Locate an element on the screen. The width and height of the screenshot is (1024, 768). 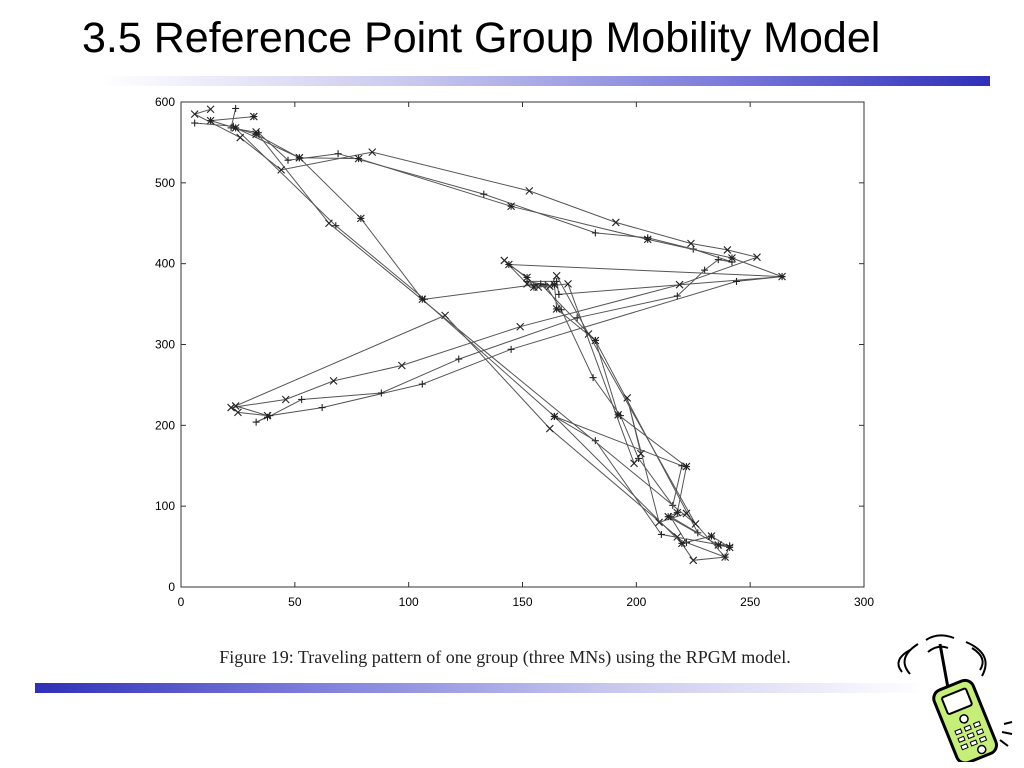
bottom-divider is located at coordinates (480, 688).